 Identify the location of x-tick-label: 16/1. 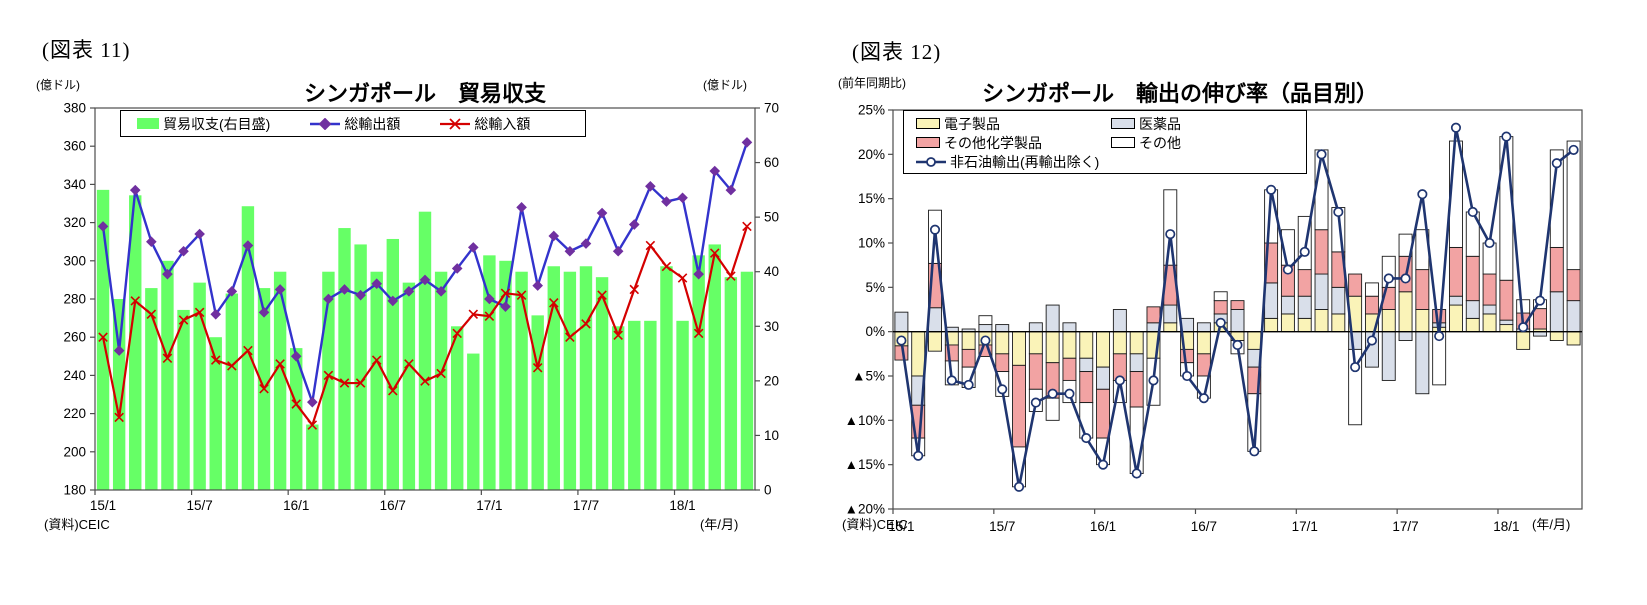
(1103, 526).